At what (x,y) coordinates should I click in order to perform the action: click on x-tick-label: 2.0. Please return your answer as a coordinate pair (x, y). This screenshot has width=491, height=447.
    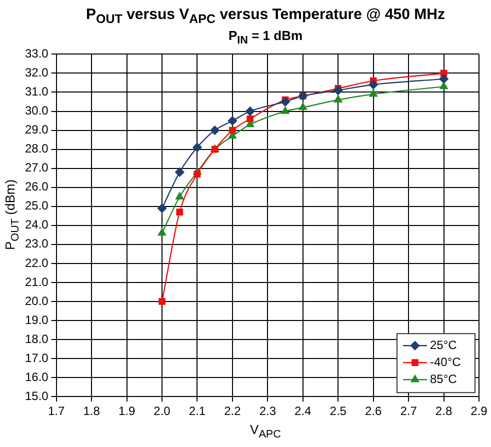
    Looking at the image, I should click on (162, 411).